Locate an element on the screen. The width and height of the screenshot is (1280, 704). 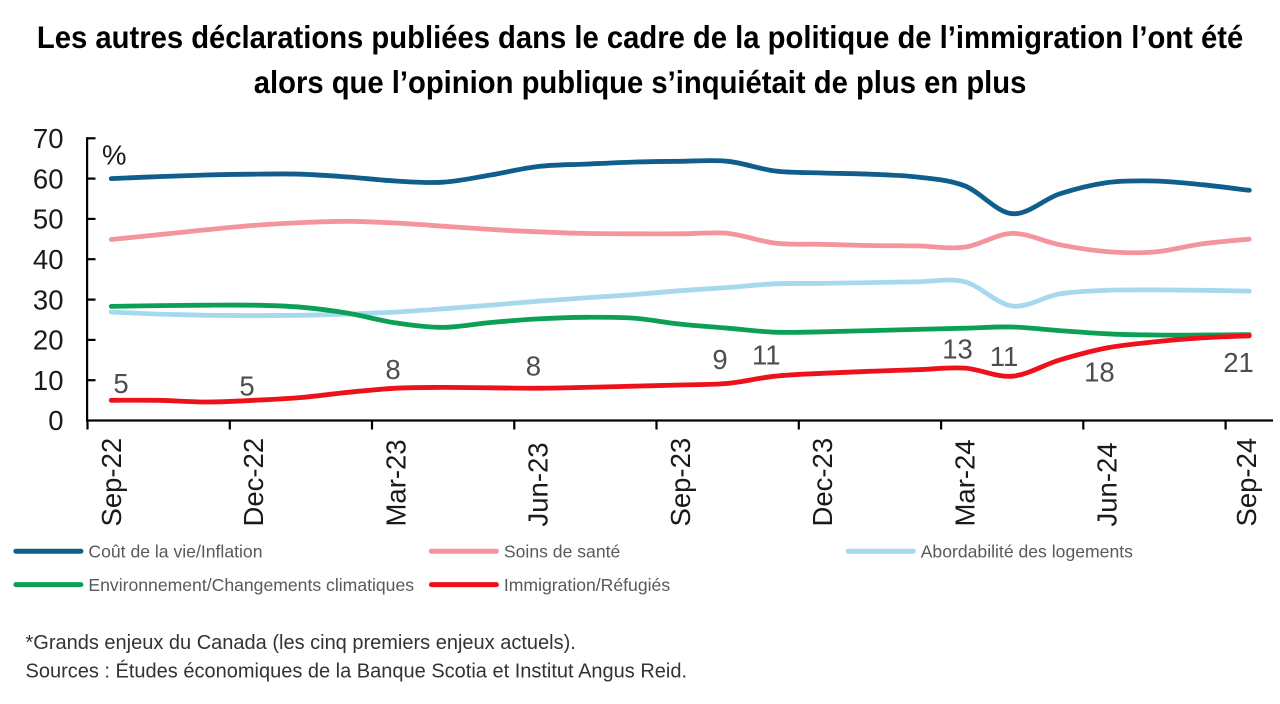
svg-text: Jun-24 is located at coordinates (1107, 484).